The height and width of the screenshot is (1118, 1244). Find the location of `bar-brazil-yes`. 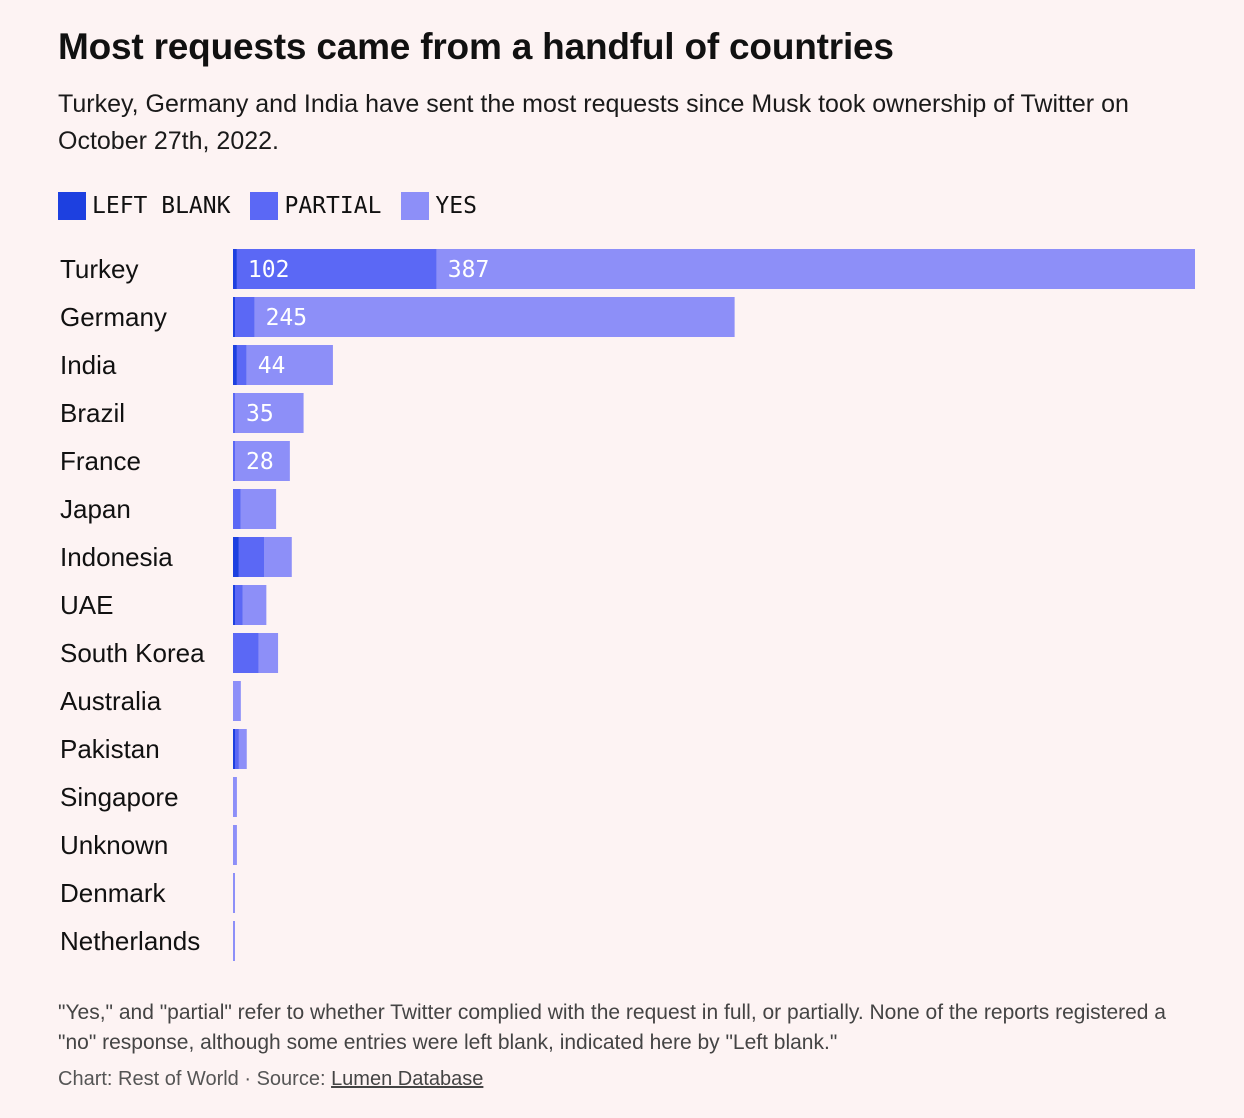

bar-brazil-yes is located at coordinates (269, 413).